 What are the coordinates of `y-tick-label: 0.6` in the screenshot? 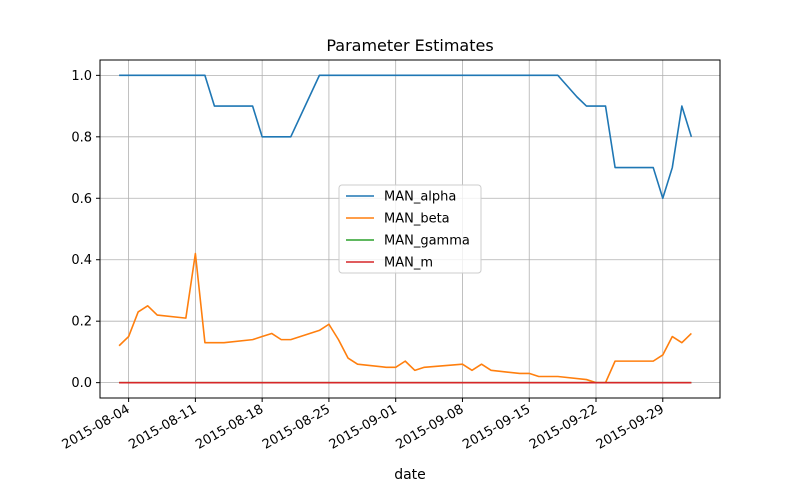 It's located at (81, 199).